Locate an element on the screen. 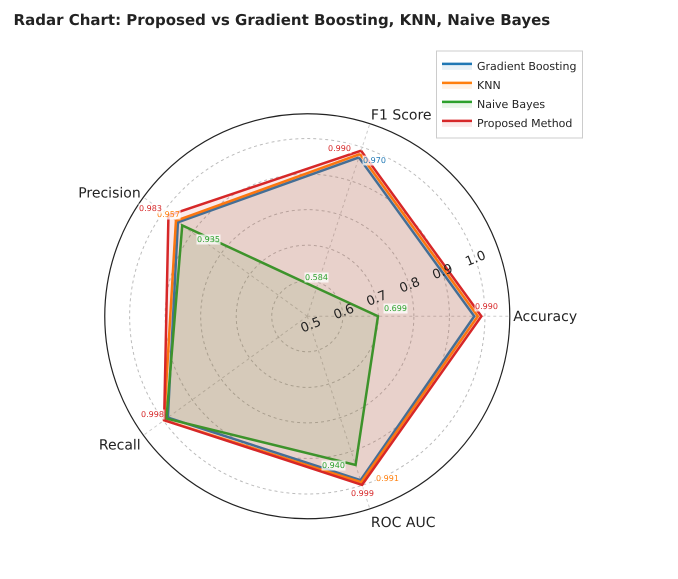  data-label: 0.970 is located at coordinates (374, 160).